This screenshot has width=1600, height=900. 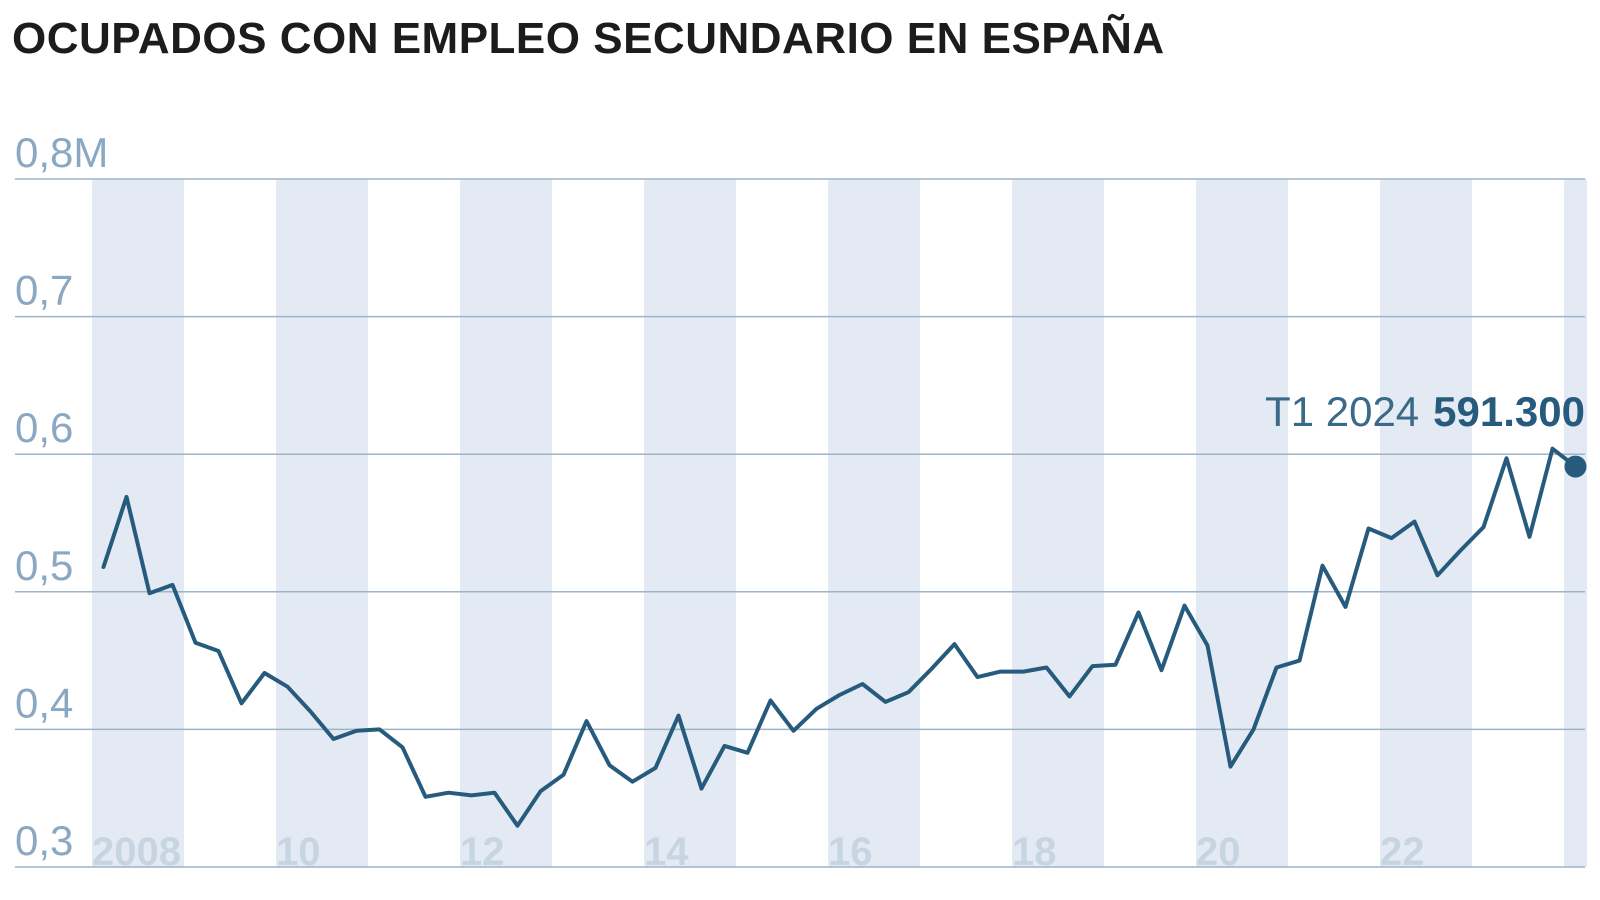 What do you see at coordinates (61, 152) in the screenshot?
I see `y-tick-label: 0,8M` at bounding box center [61, 152].